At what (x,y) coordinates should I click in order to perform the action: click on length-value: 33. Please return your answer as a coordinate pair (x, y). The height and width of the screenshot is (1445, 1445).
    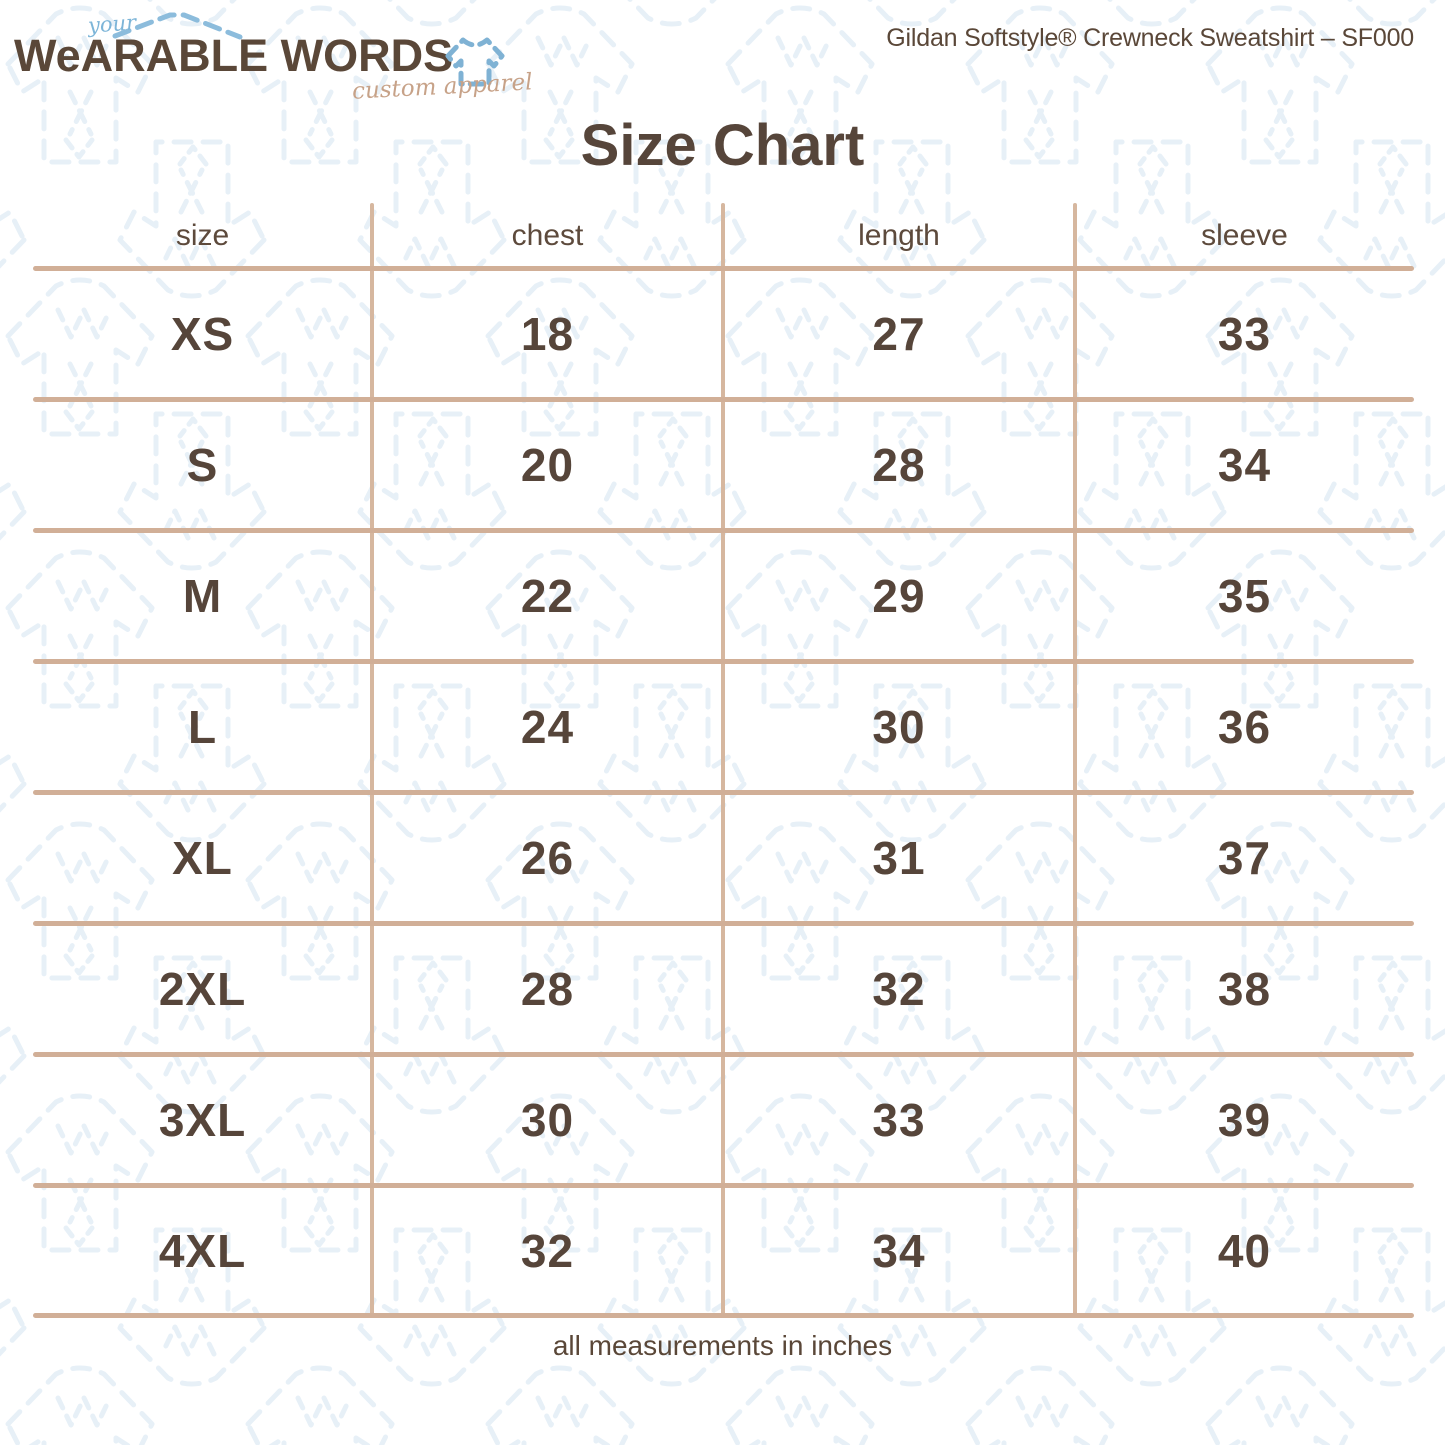
    Looking at the image, I should click on (899, 1119).